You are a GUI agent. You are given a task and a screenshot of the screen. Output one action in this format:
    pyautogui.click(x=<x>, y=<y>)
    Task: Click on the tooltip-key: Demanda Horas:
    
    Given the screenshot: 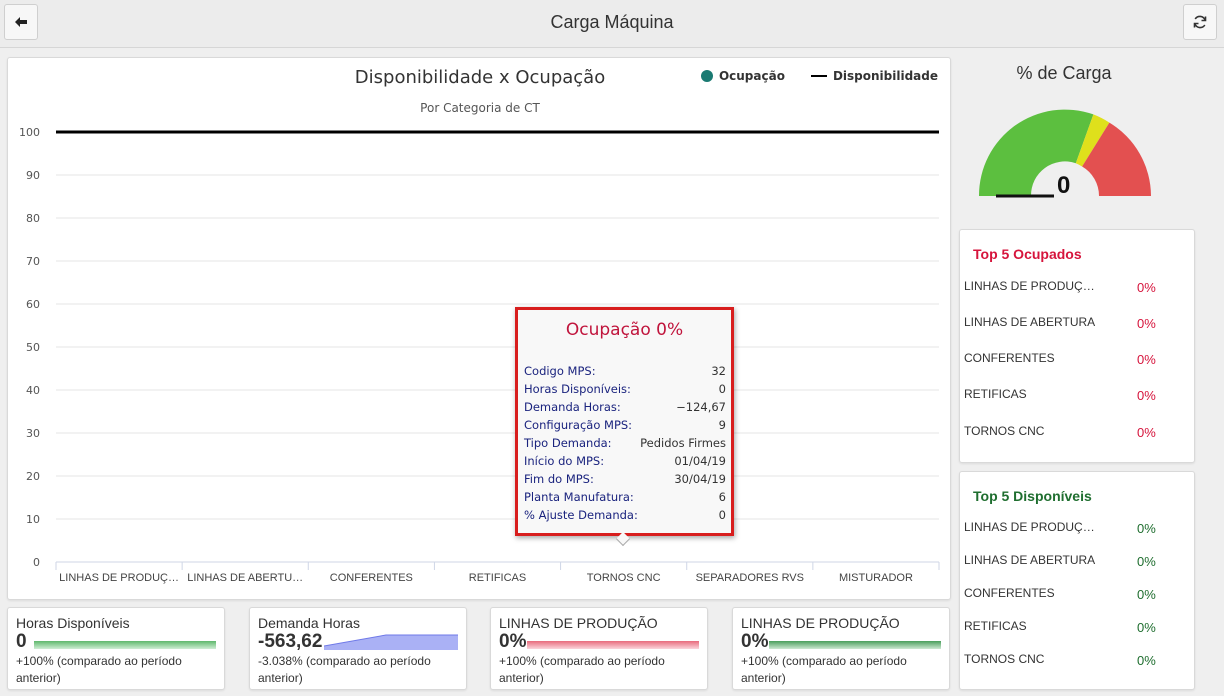 What is the action you would take?
    pyautogui.click(x=572, y=407)
    